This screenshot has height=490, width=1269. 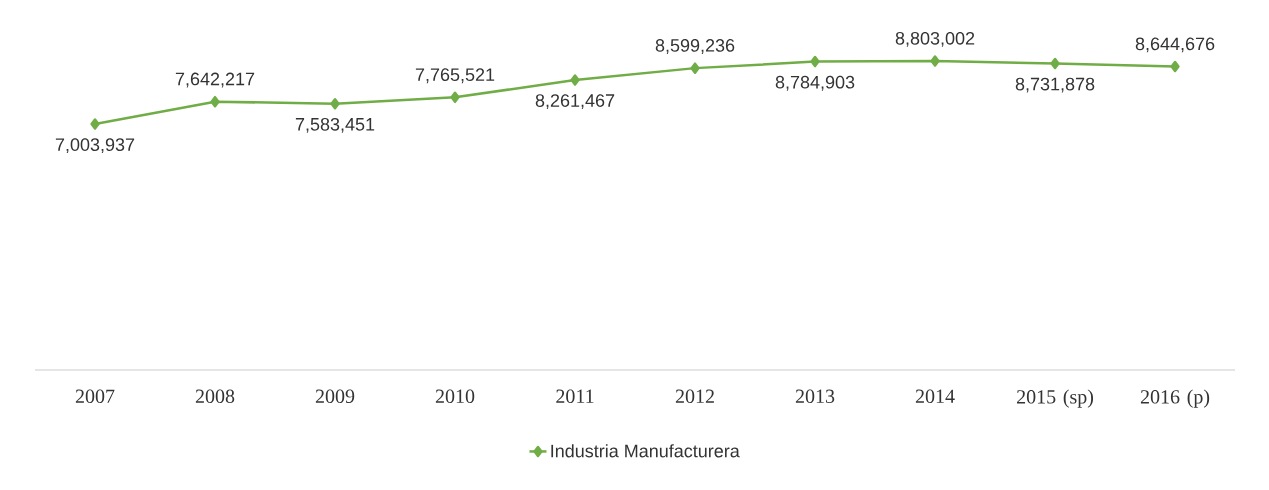 I want to click on x-tick-label: 2016 (p), so click(x=1175, y=398).